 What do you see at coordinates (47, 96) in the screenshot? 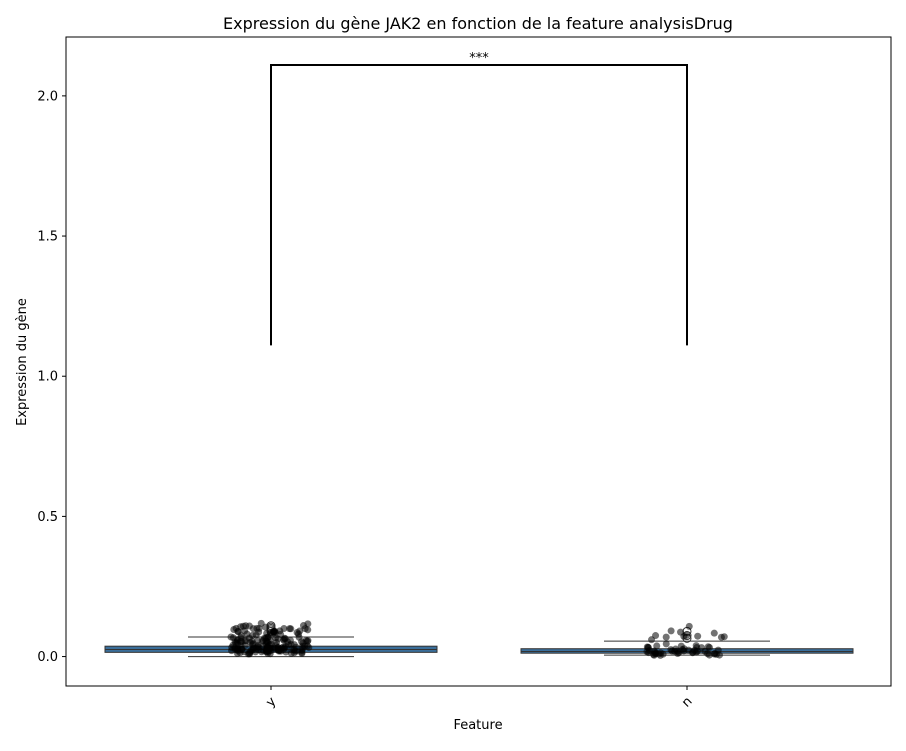
I see `y-tick-label: 2.0` at bounding box center [47, 96].